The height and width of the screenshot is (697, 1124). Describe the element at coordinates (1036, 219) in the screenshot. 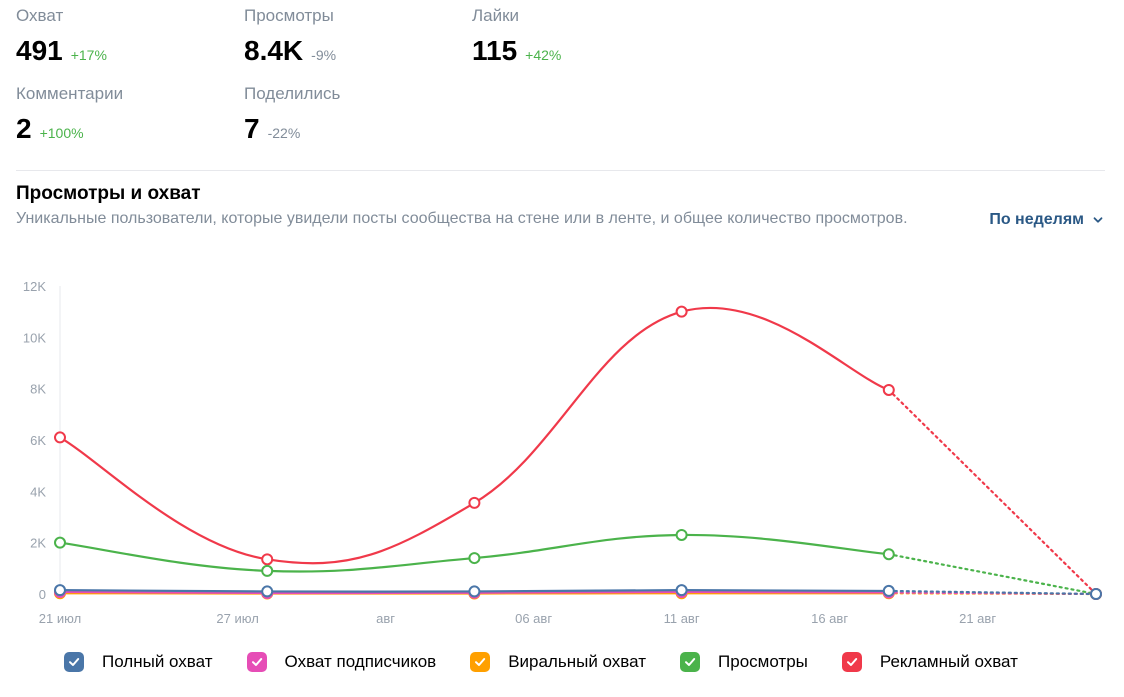

I see `period-select-label: По неделям` at that location.